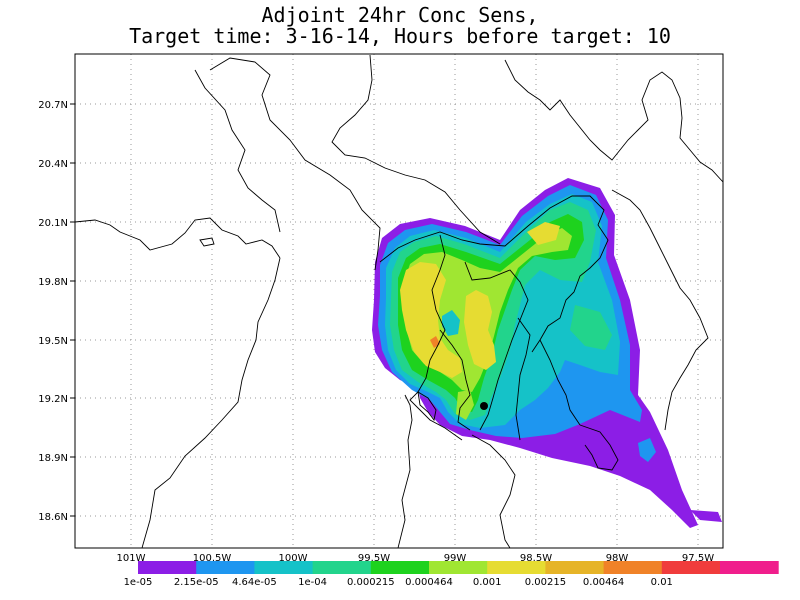 Image resolution: width=800 pixels, height=600 pixels. What do you see at coordinates (613, 121) in the screenshot?
I see `boundary-far-northeast` at bounding box center [613, 121].